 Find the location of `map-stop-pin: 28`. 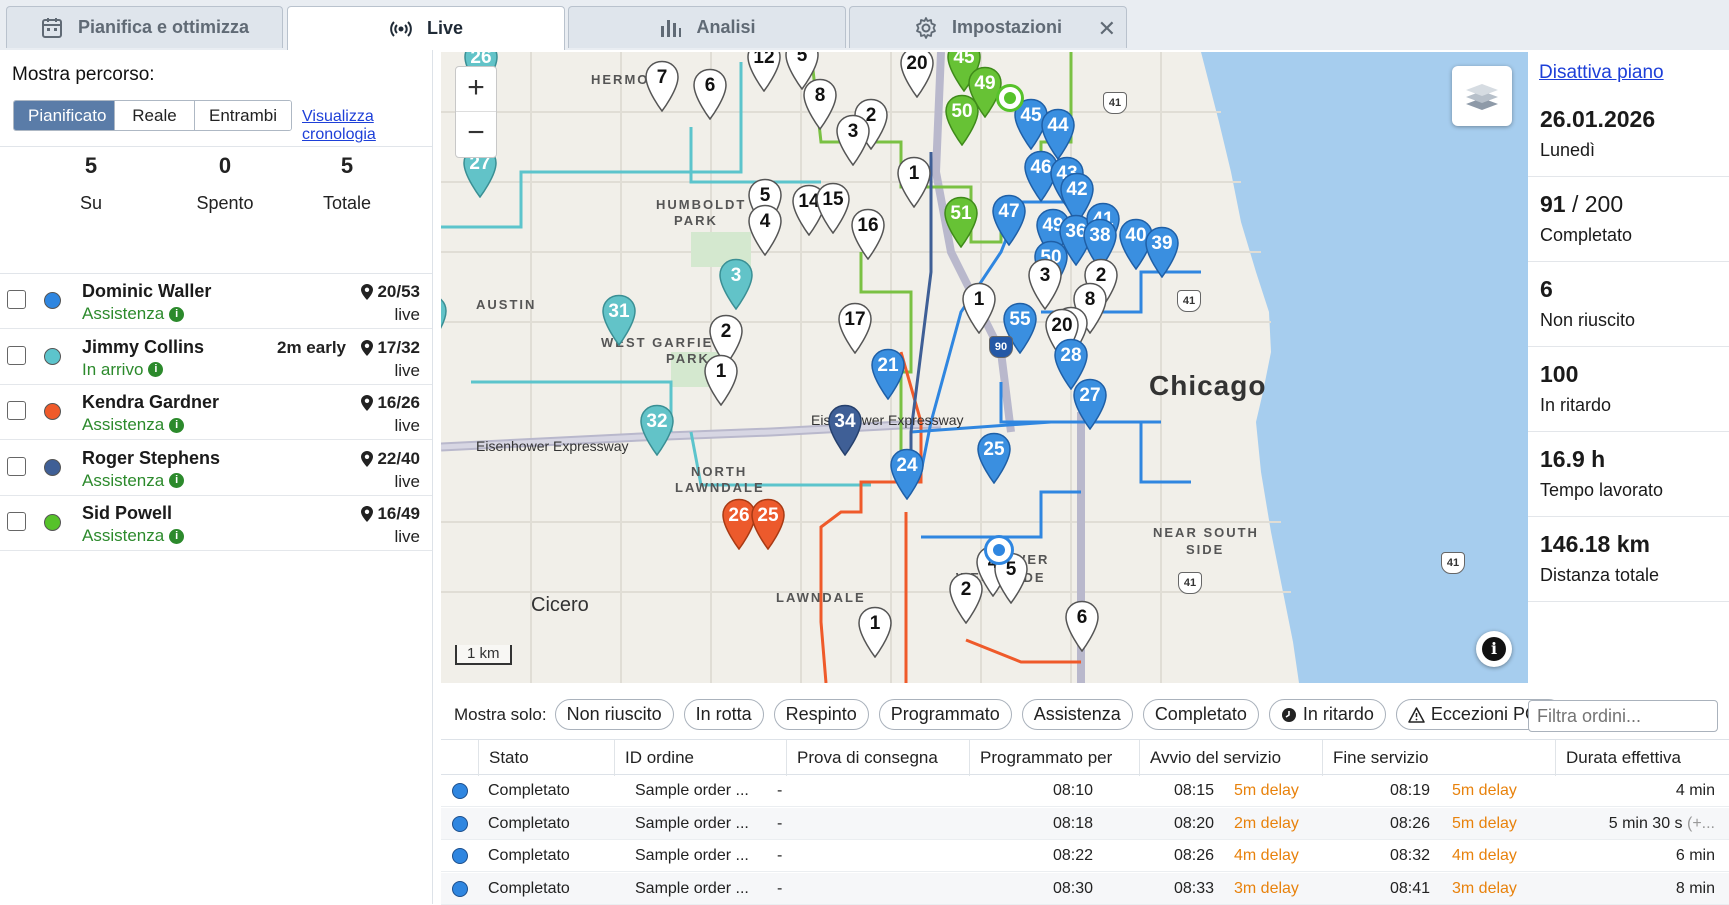

map-stop-pin: 28 is located at coordinates (1071, 364).